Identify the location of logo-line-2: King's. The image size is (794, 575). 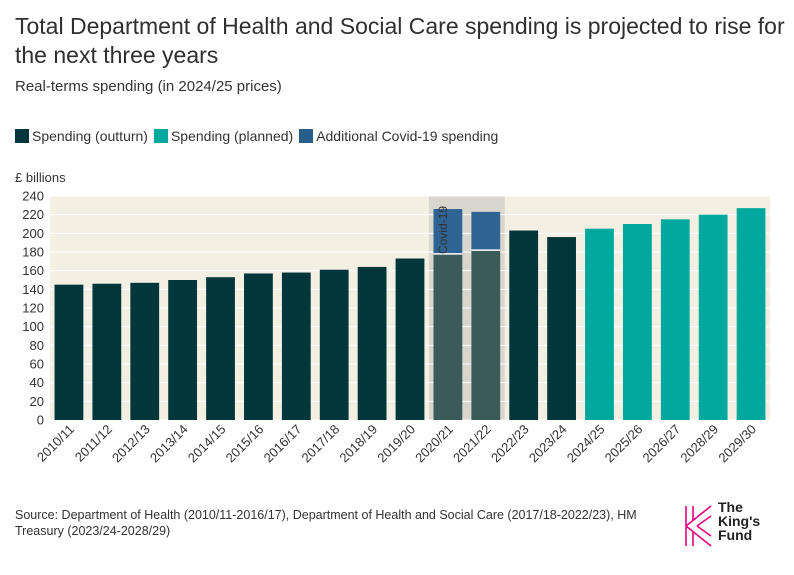
(739, 521).